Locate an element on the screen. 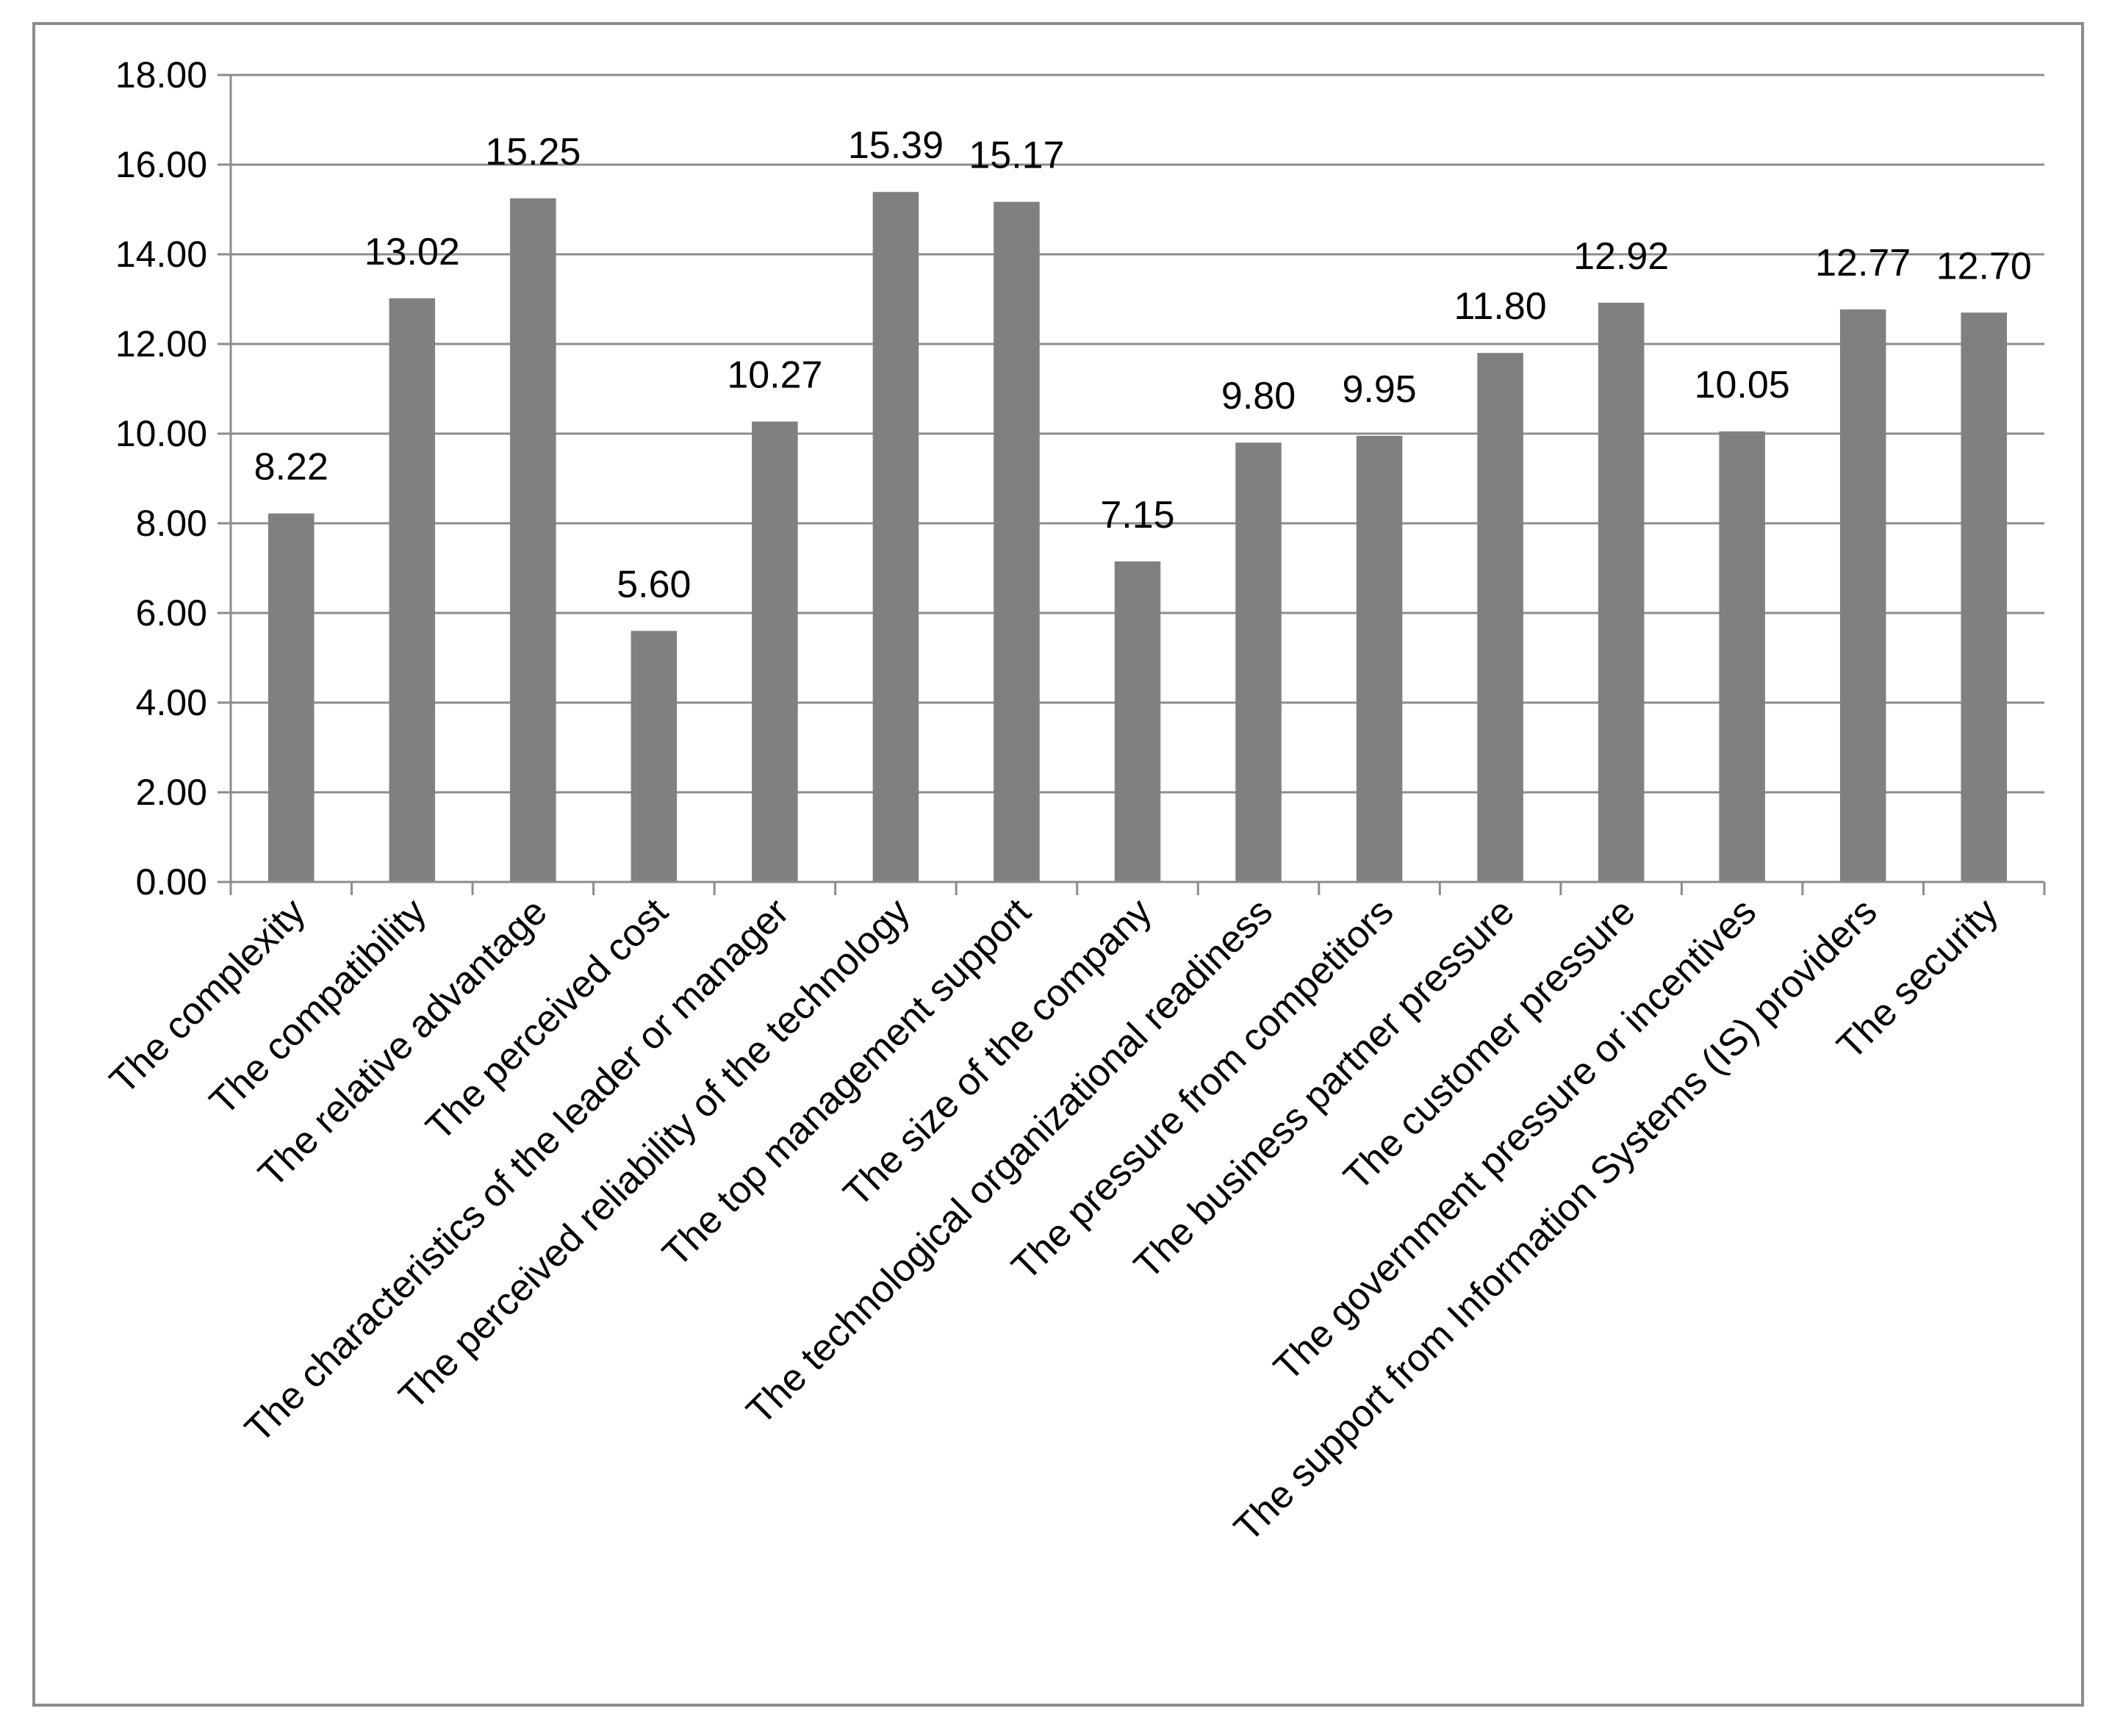 The width and height of the screenshot is (2123, 1736). data-label: 15.25 is located at coordinates (533, 152).